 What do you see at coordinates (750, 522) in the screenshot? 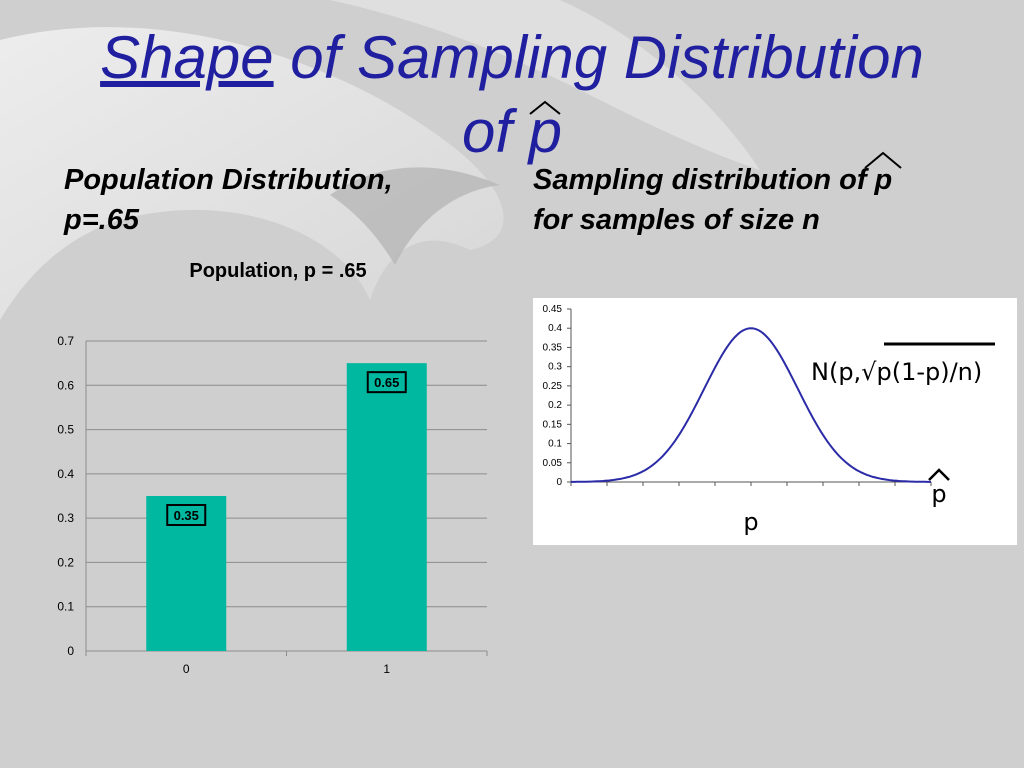
I see `x-axis-label: p` at bounding box center [750, 522].